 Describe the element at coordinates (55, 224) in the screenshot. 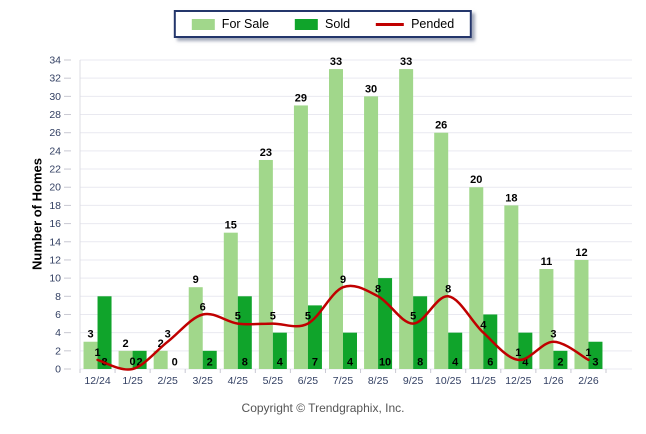

I see `y-tick-label: 16` at that location.